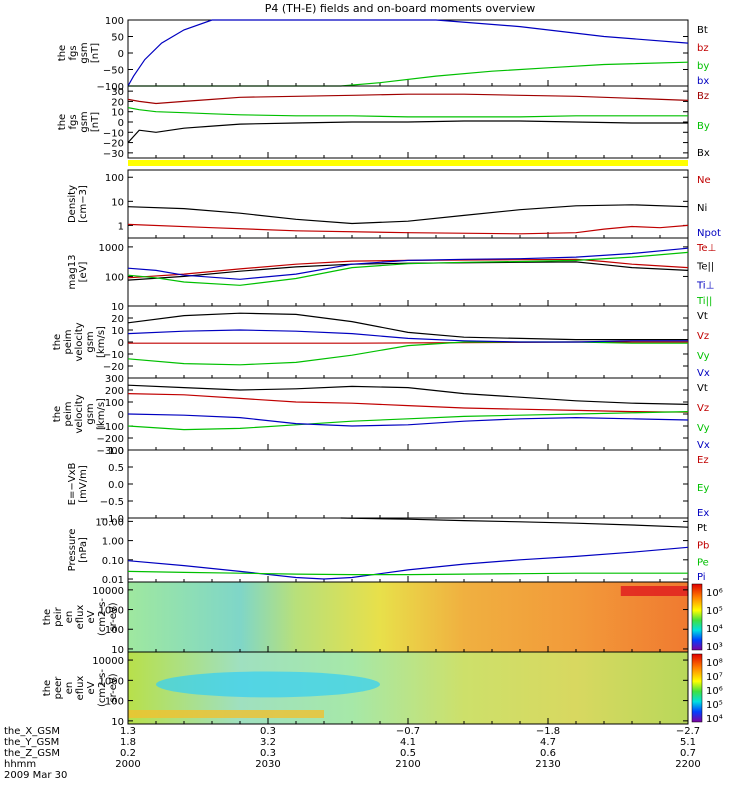 This screenshot has width=750, height=800. I want to click on legend-Pt: Pt, so click(702, 528).